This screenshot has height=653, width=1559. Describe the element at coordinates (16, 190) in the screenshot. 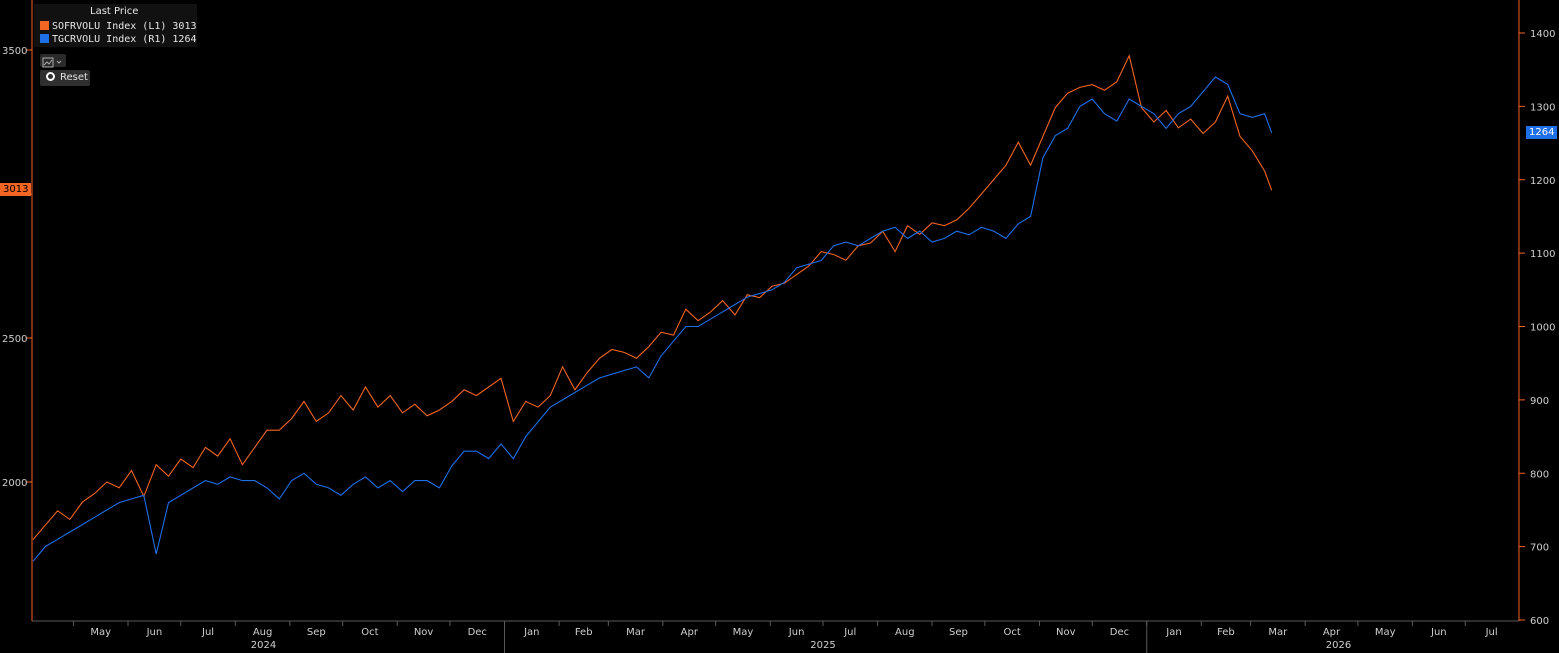

I see `left-last-value-tag: 3013` at that location.